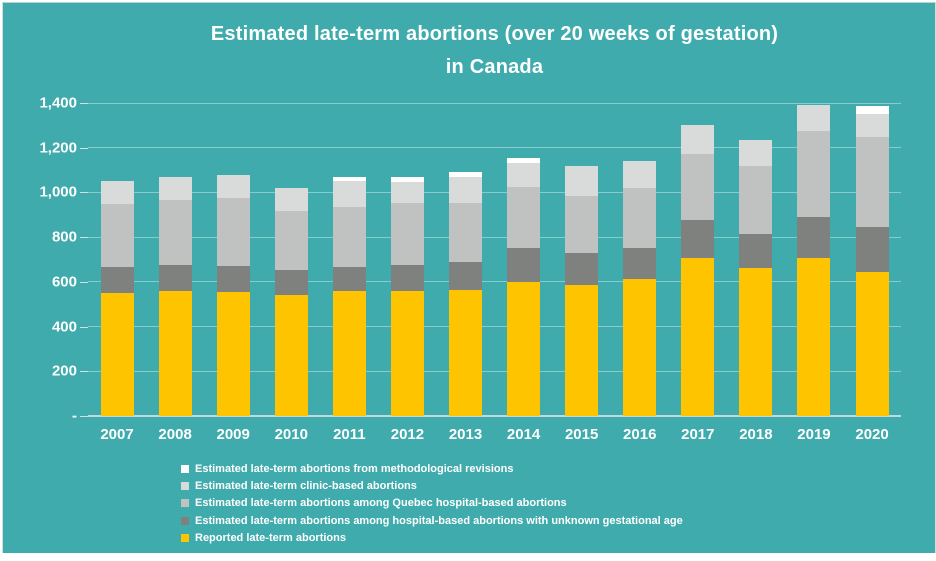  I want to click on bar-slot-2008, so click(175, 259).